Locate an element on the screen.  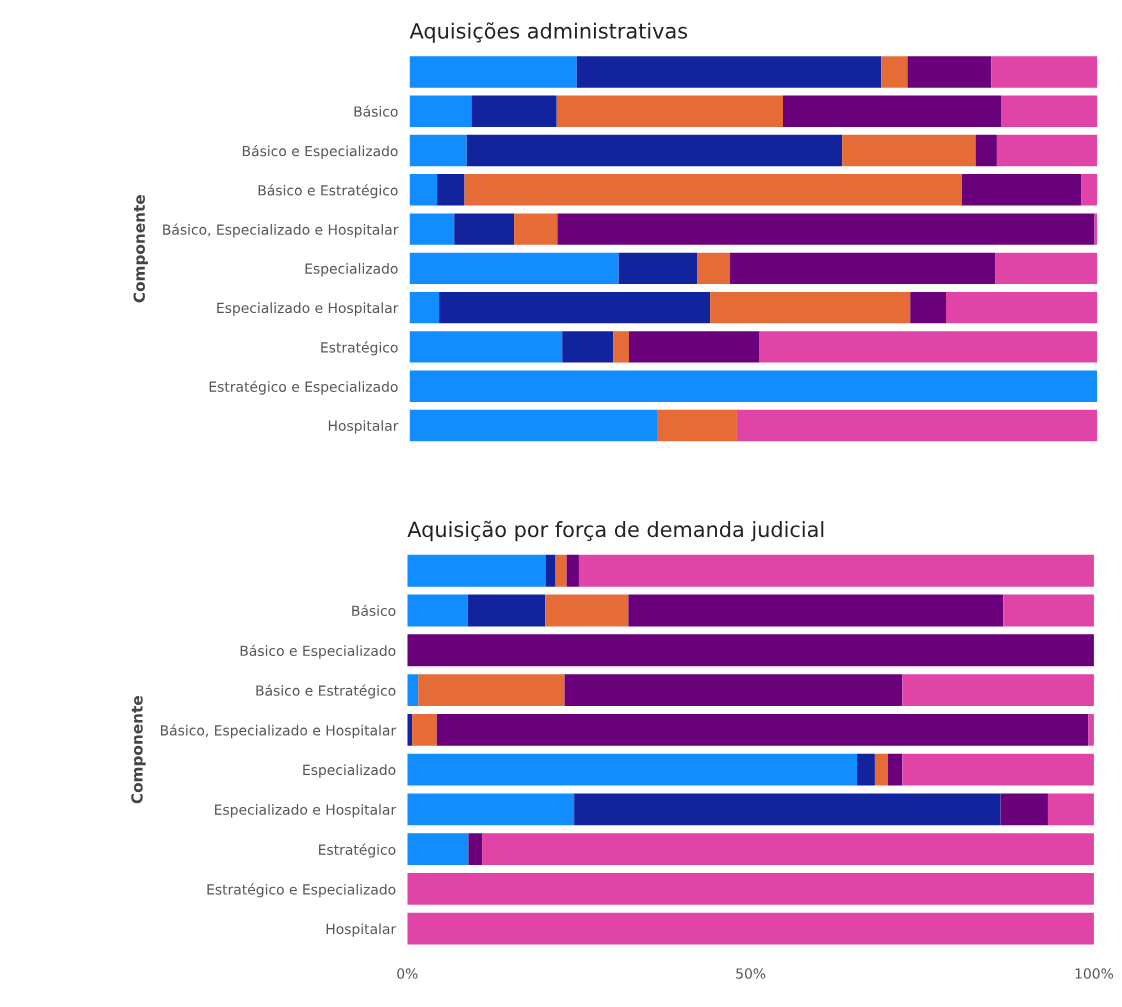
x-tick-label: 100% is located at coordinates (1094, 973).